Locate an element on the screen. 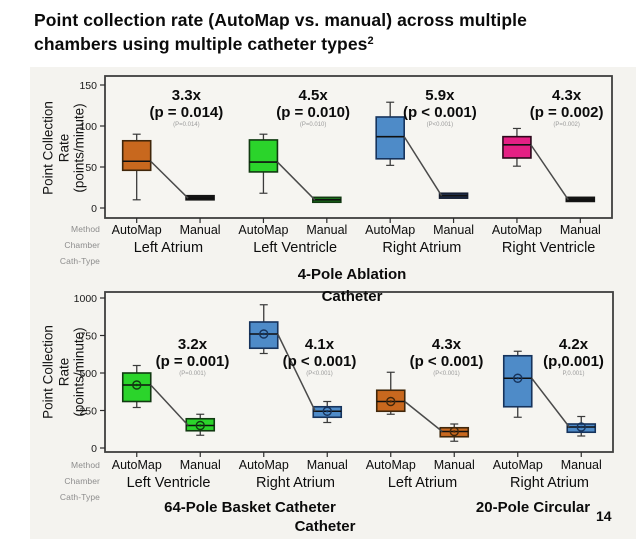 Image resolution: width=639 pixels, height=545 pixels. p-value-small-label: P,0.001) is located at coordinates (573, 374).